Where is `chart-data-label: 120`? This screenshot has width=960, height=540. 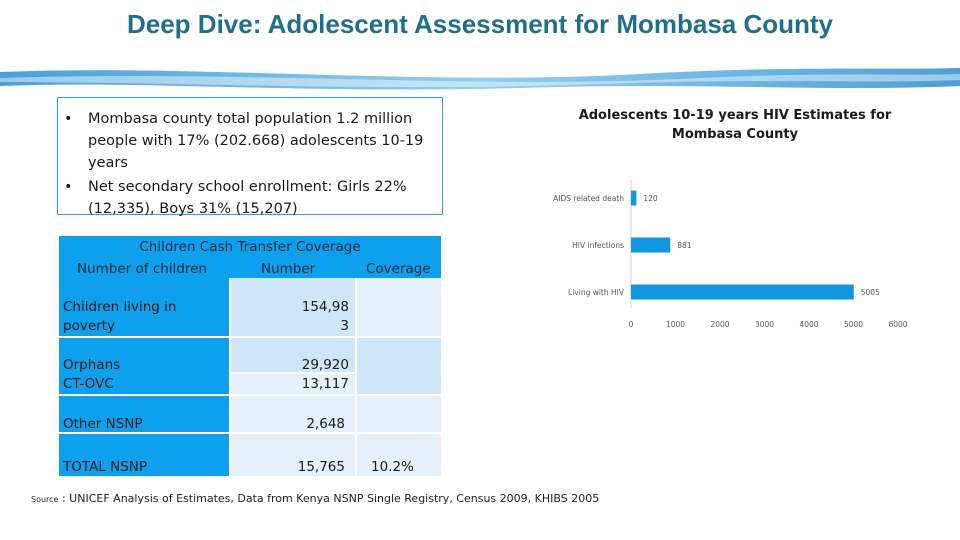
chart-data-label: 120 is located at coordinates (650, 198).